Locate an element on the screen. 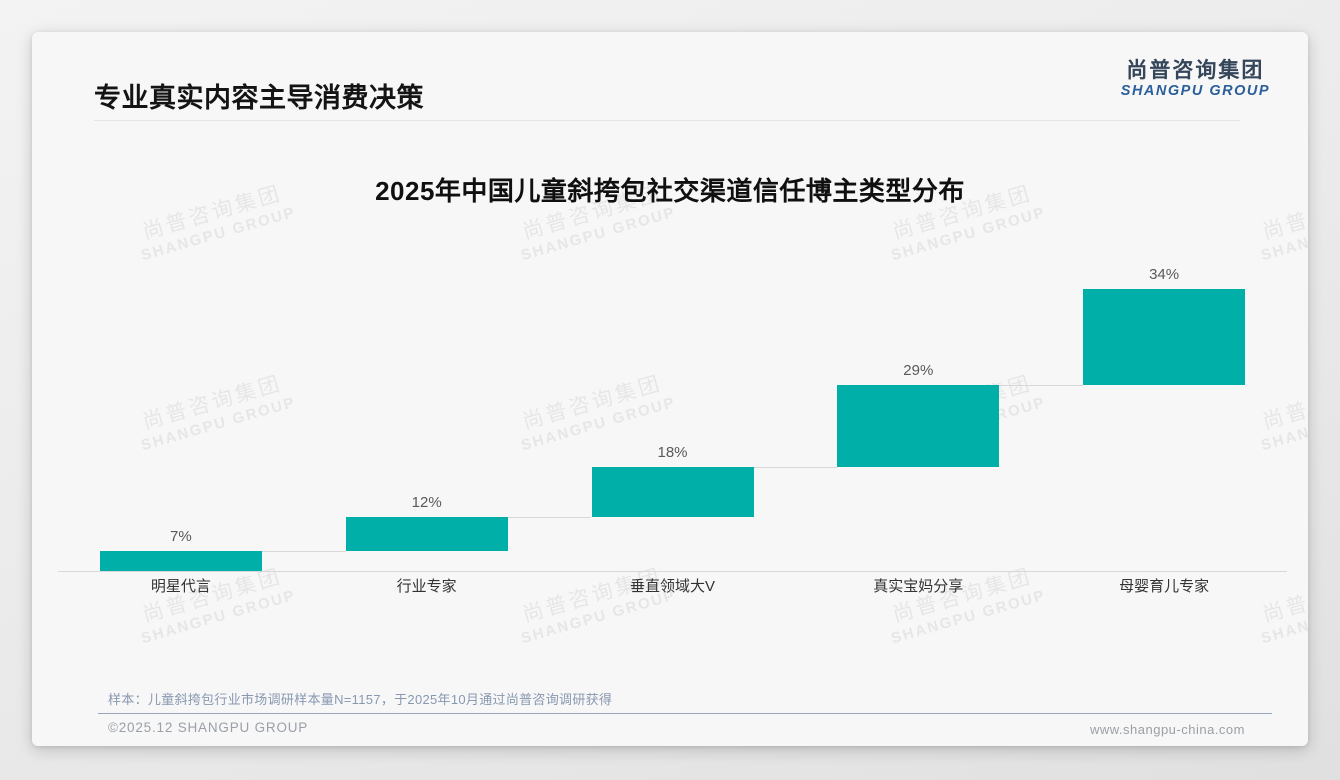 This screenshot has height=780, width=1340. x-axis-category-label: 垂直领域大V is located at coordinates (672, 586).